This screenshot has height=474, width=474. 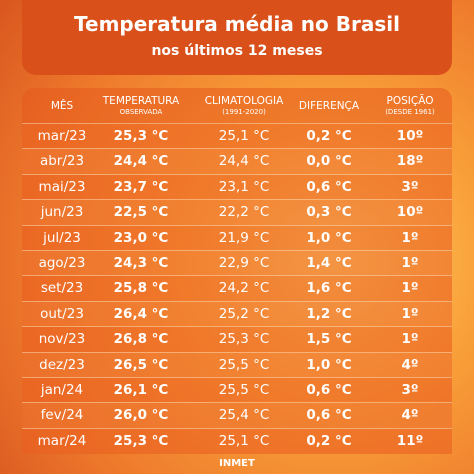 I want to click on table-cell: 25,4 °C, so click(x=244, y=415).